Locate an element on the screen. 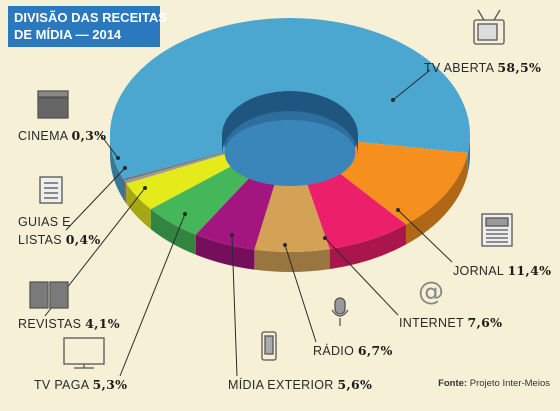 The height and width of the screenshot is (411, 560). slice-r-dio is located at coordinates (292, 215).